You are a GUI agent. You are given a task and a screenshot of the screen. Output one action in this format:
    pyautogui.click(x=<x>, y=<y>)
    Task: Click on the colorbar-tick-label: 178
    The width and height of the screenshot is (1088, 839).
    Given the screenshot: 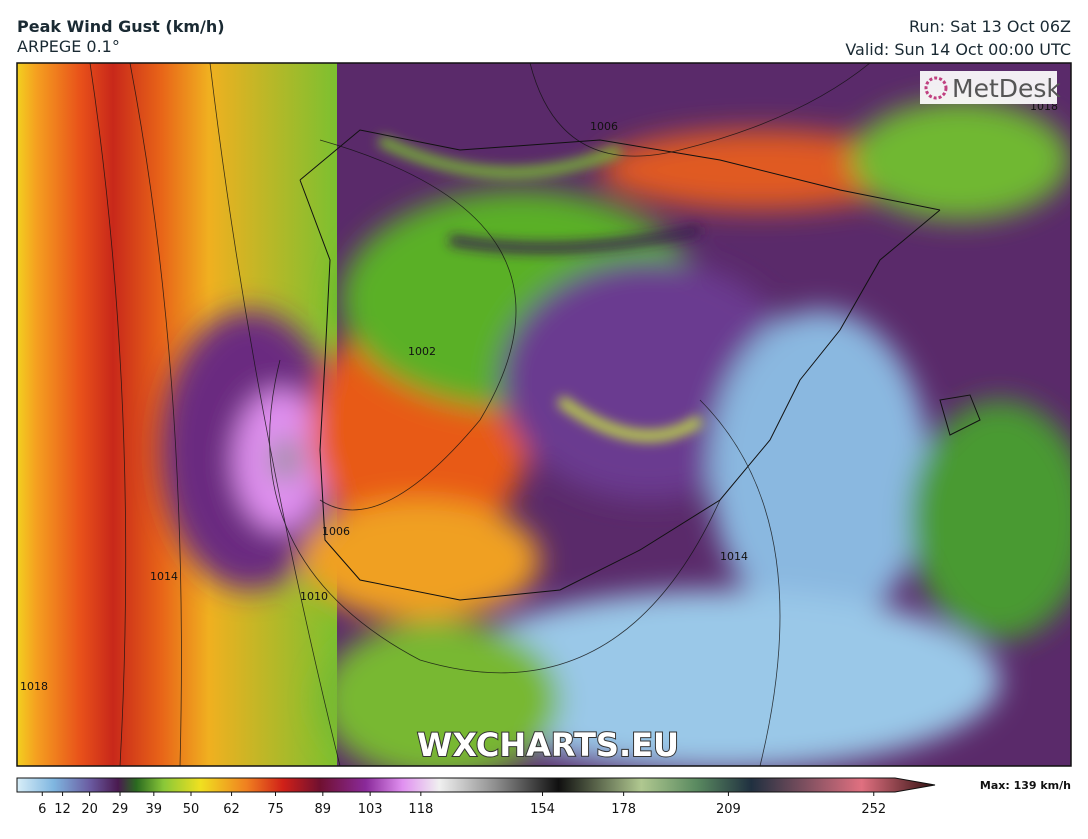 What is the action you would take?
    pyautogui.click(x=623, y=809)
    